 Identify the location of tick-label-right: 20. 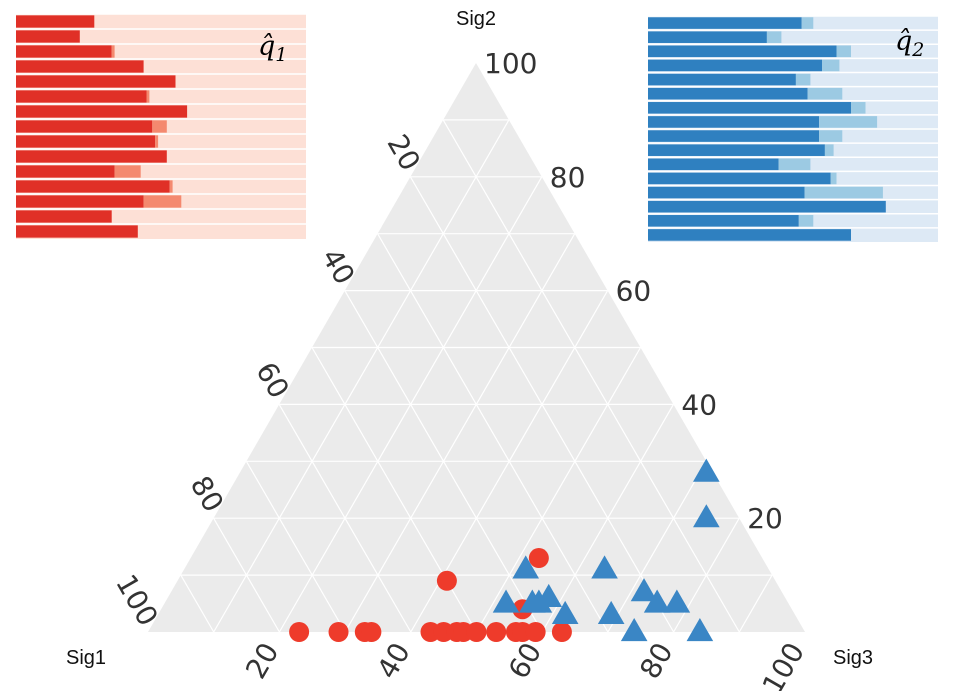
(765, 518).